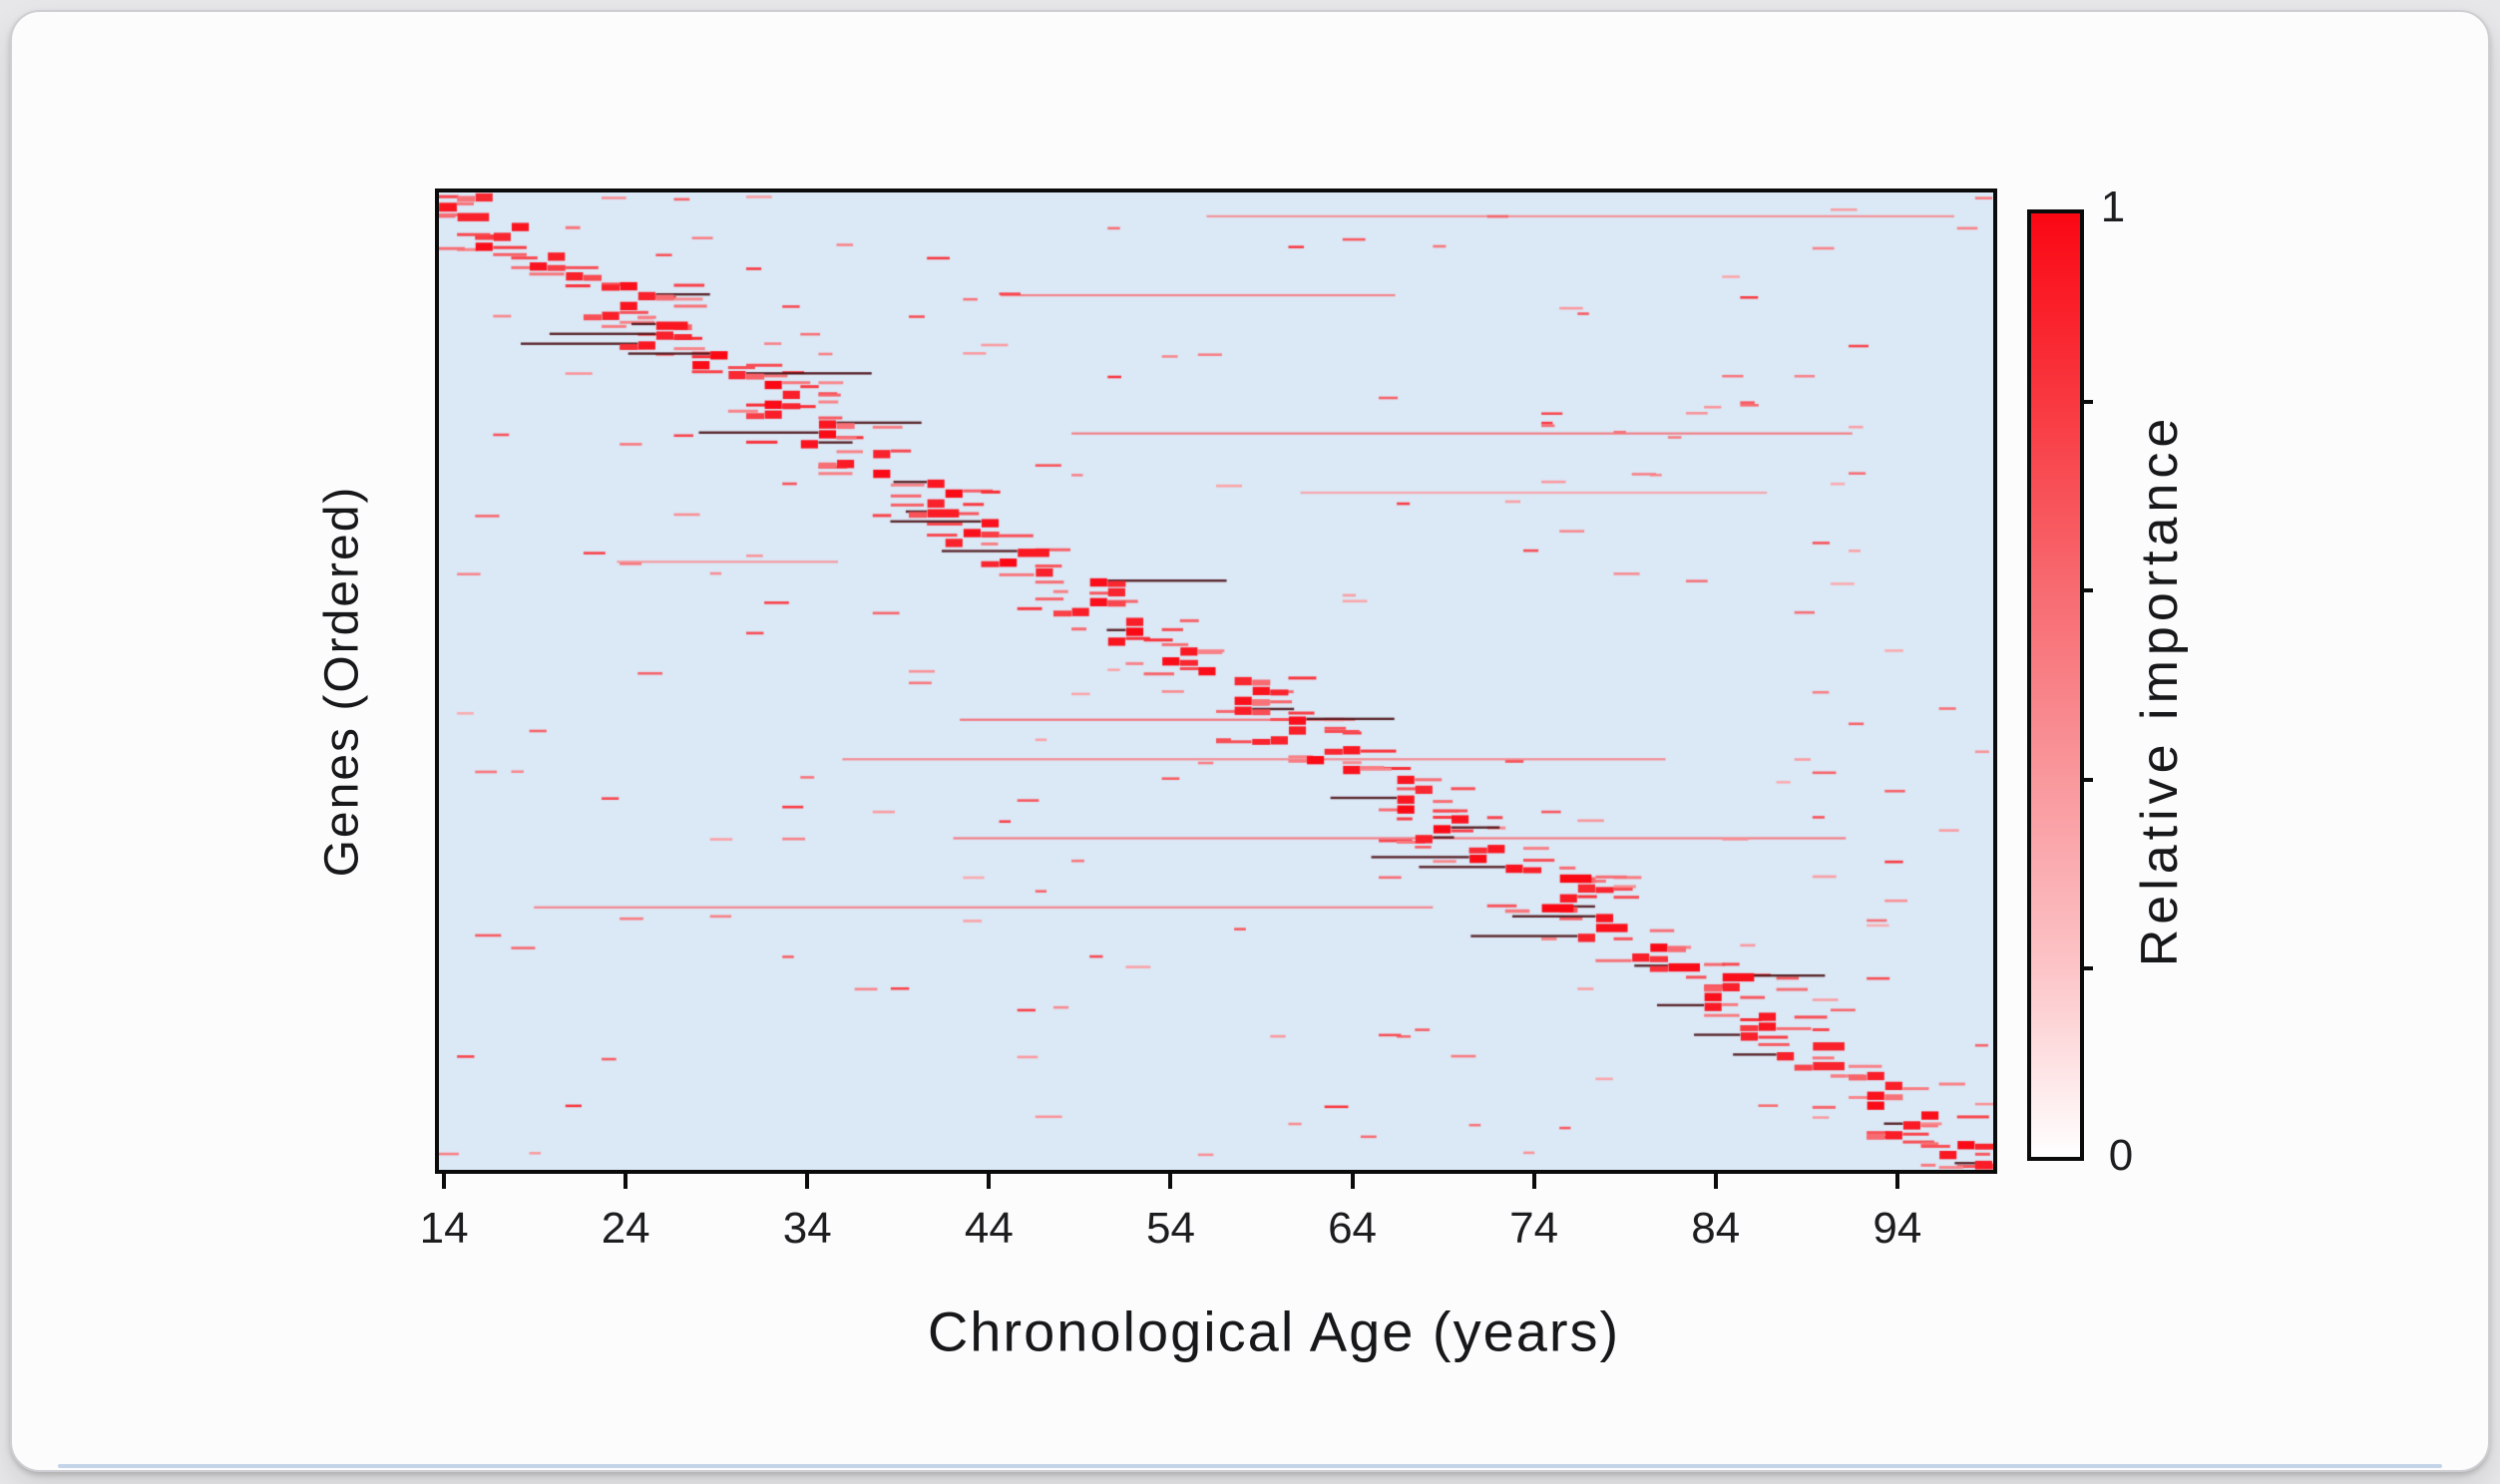 The width and height of the screenshot is (2500, 1484). What do you see at coordinates (1897, 1228) in the screenshot?
I see `x-tick-label: 94` at bounding box center [1897, 1228].